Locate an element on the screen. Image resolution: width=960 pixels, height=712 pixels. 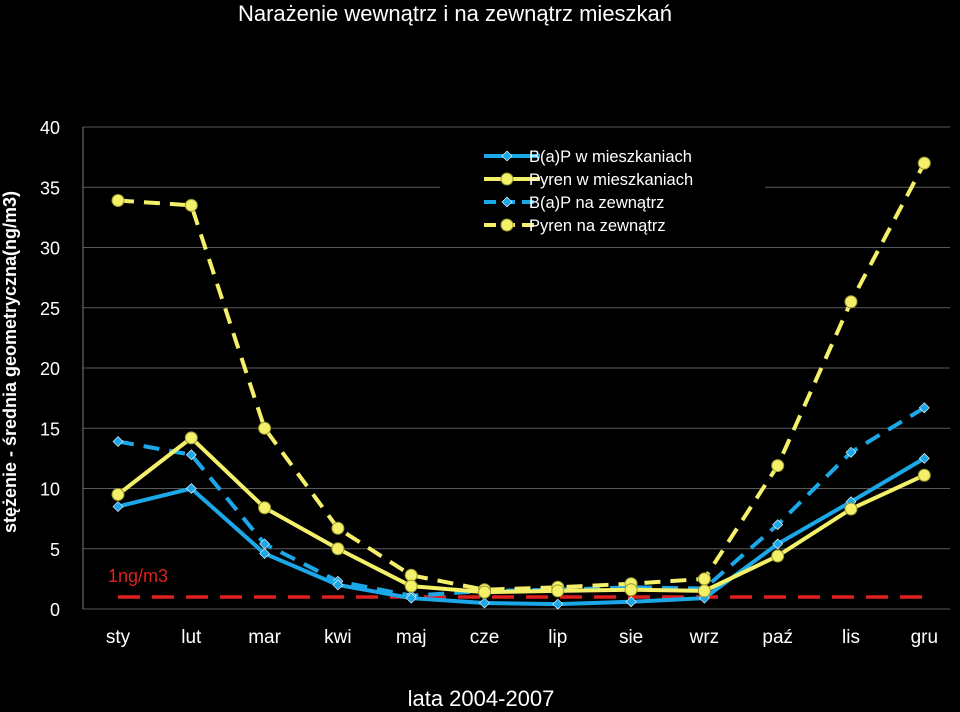
x-tick-label: sty is located at coordinates (118, 637).